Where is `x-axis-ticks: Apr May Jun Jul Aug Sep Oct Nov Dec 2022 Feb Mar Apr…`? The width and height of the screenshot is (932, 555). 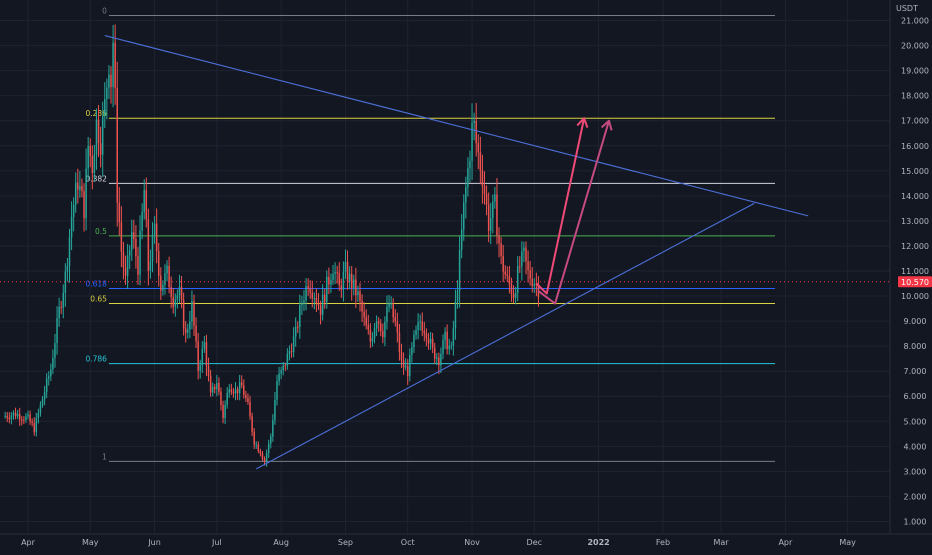 x-axis-ticks: Apr May Jun Jul Aug Sep Oct Nov Dec 2022 Feb Mar Apr… is located at coordinates (438, 542).